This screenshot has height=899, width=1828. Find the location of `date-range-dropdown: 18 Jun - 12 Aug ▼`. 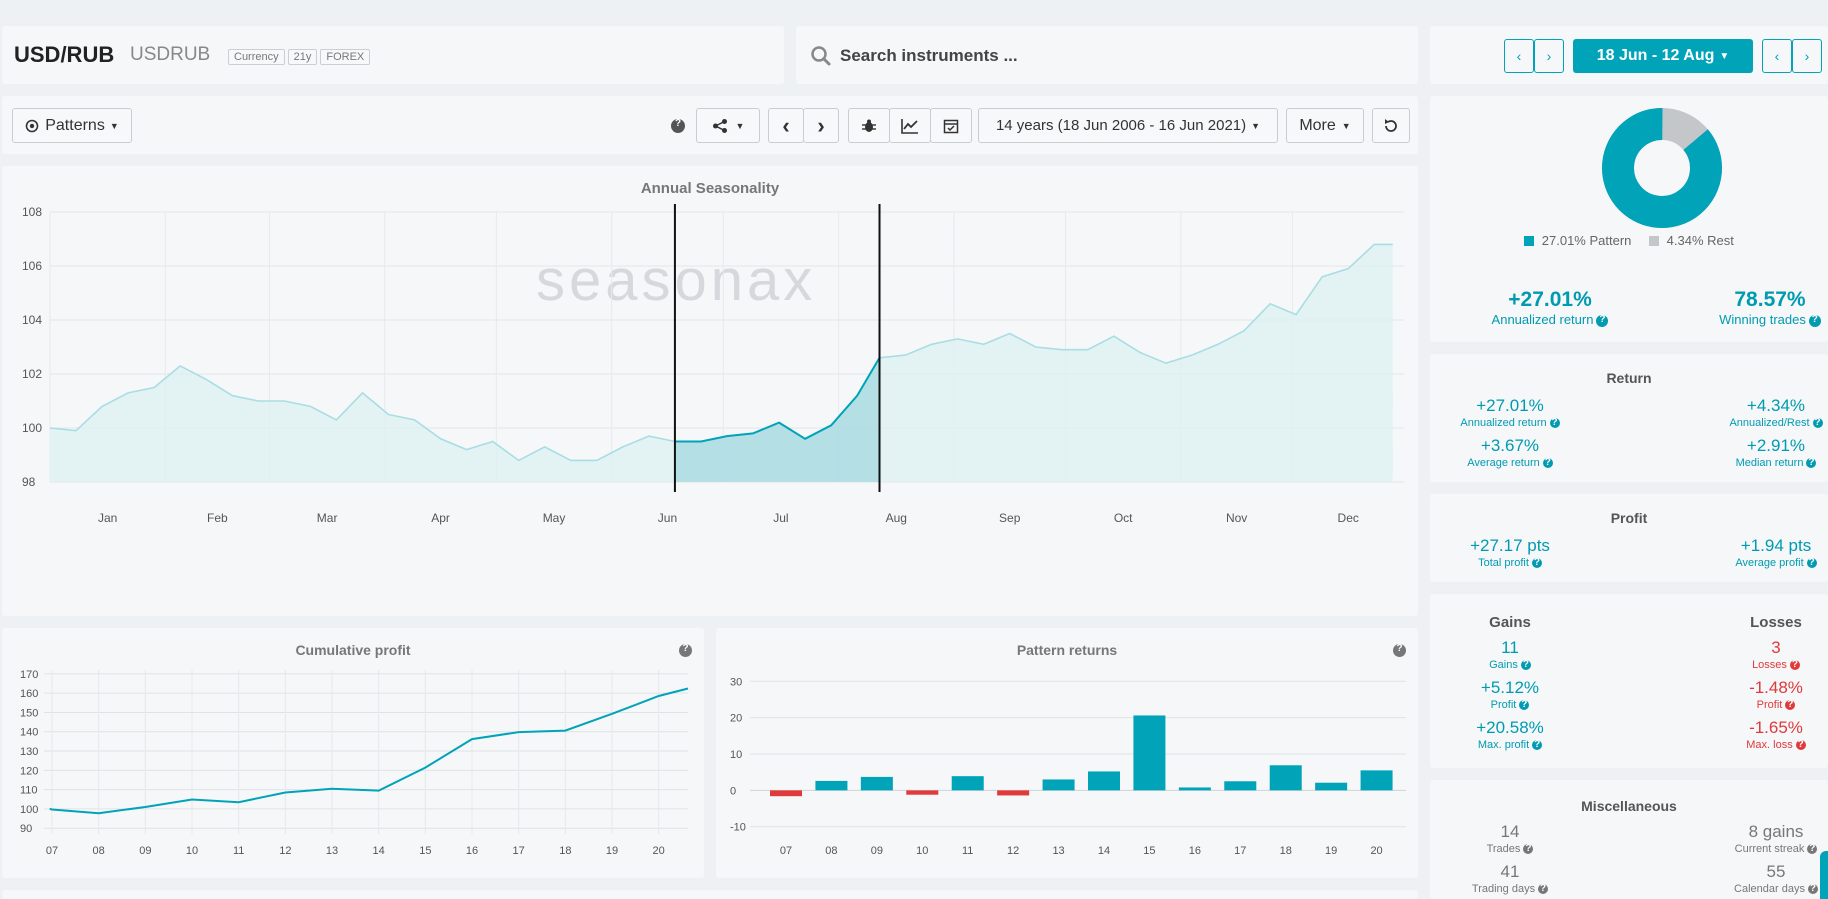

date-range-dropdown: 18 Jun - 12 Aug ▼ is located at coordinates (1663, 56).